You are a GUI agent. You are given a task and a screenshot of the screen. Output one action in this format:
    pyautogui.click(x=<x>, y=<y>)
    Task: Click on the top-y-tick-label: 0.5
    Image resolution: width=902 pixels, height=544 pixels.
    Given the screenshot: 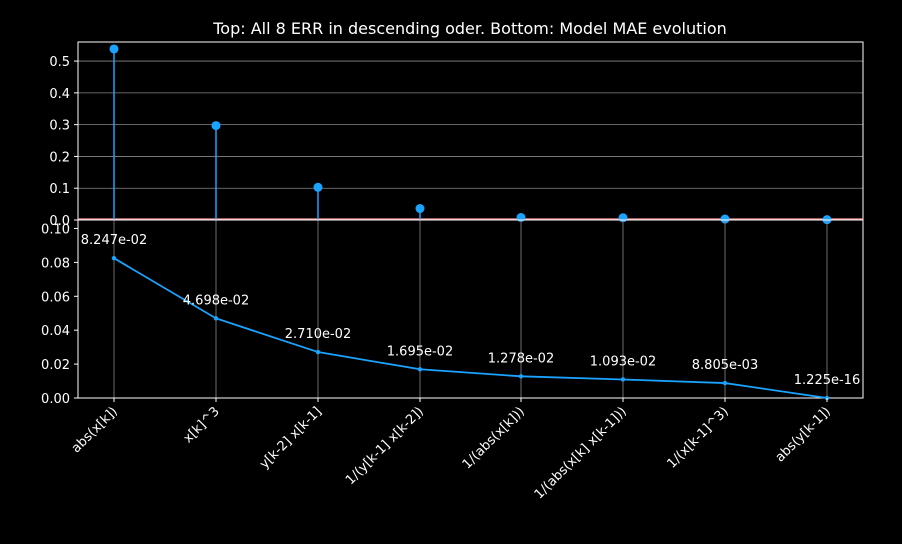 What is the action you would take?
    pyautogui.click(x=59, y=62)
    